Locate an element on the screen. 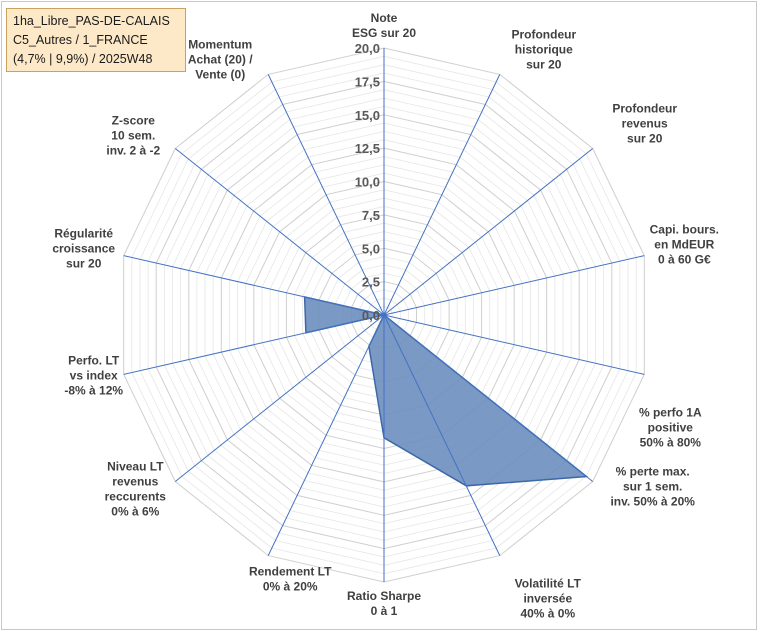 The height and width of the screenshot is (633, 760). axis-label-line: croissance is located at coordinates (83, 249).